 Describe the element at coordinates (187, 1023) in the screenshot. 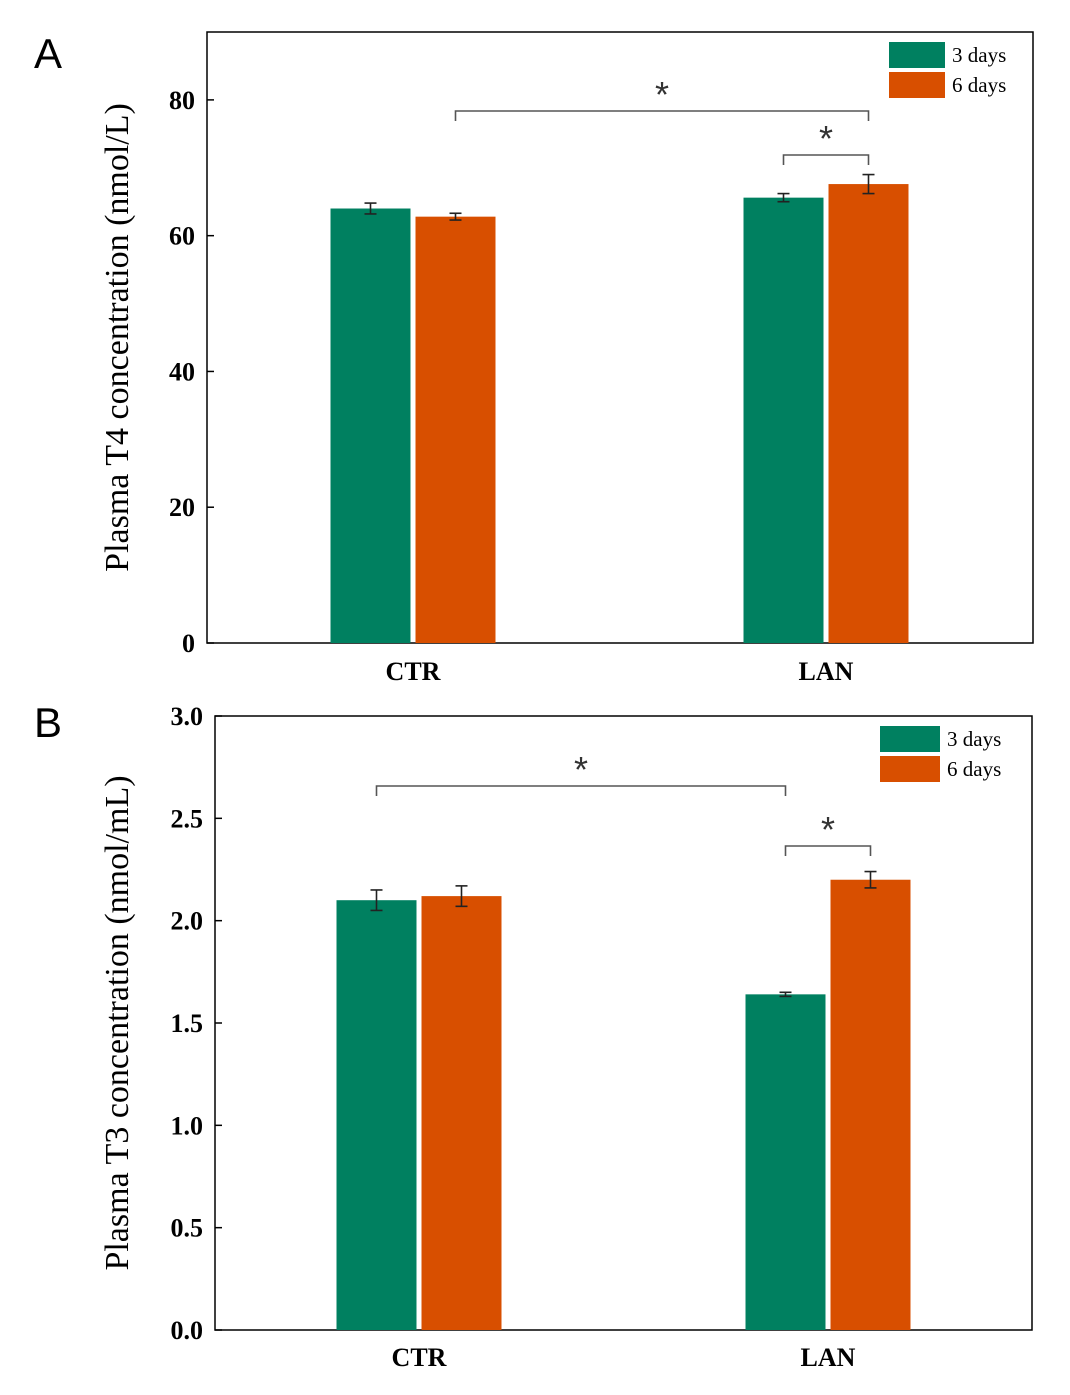

I see `y-tick-label: 1.5` at that location.